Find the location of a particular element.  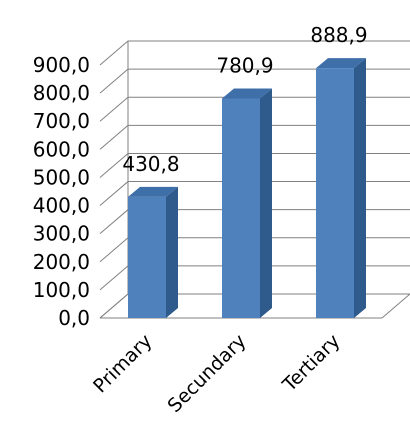

y-tick-label: 100,0 is located at coordinates (61, 290).